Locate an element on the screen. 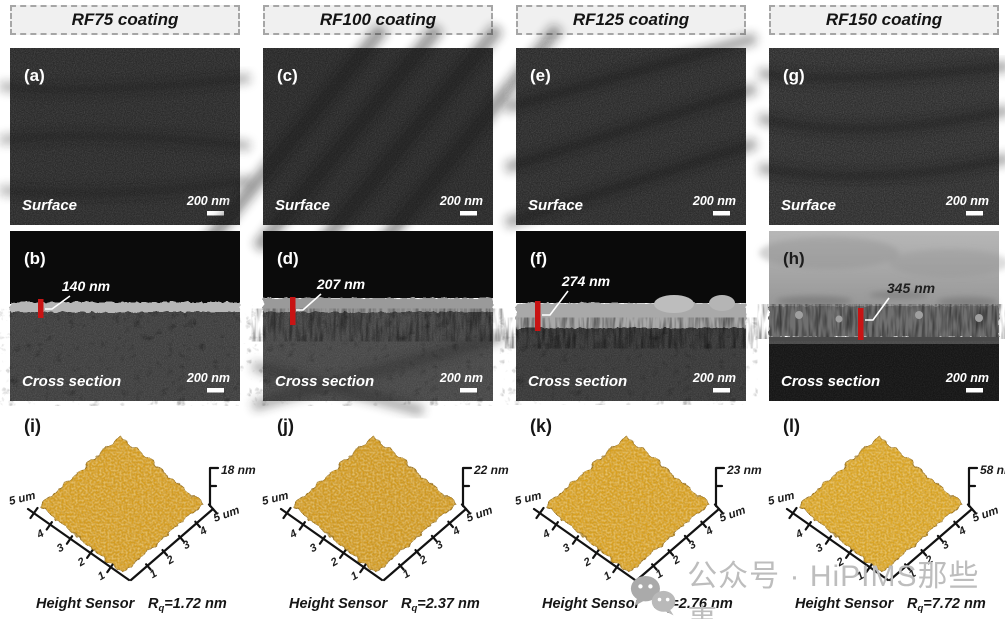  sem-surface-image: (e) Surface 200 nm is located at coordinates (631, 130).